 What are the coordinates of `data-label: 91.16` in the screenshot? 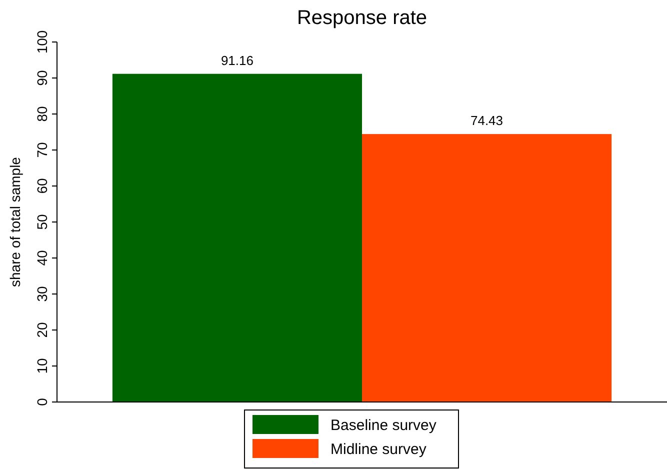 It's located at (237, 60).